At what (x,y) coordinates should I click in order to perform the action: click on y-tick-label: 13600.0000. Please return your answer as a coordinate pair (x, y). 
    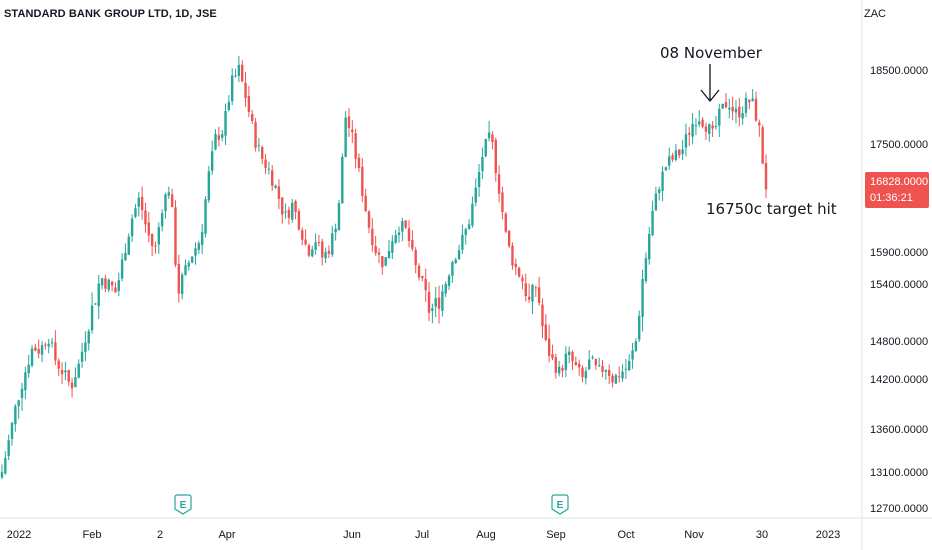
    Looking at the image, I should click on (899, 430).